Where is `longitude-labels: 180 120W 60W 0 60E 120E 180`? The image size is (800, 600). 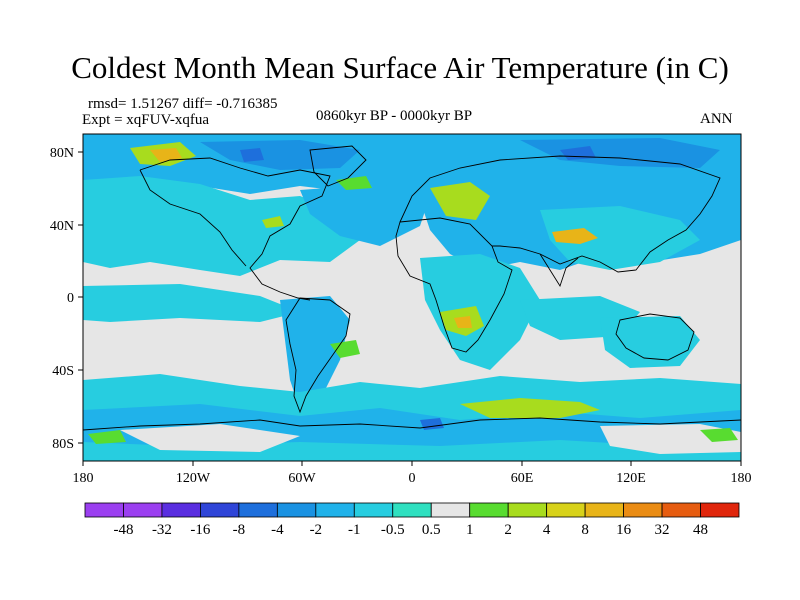 longitude-labels: 180 120W 60W 0 60E 120E 180 is located at coordinates (412, 478).